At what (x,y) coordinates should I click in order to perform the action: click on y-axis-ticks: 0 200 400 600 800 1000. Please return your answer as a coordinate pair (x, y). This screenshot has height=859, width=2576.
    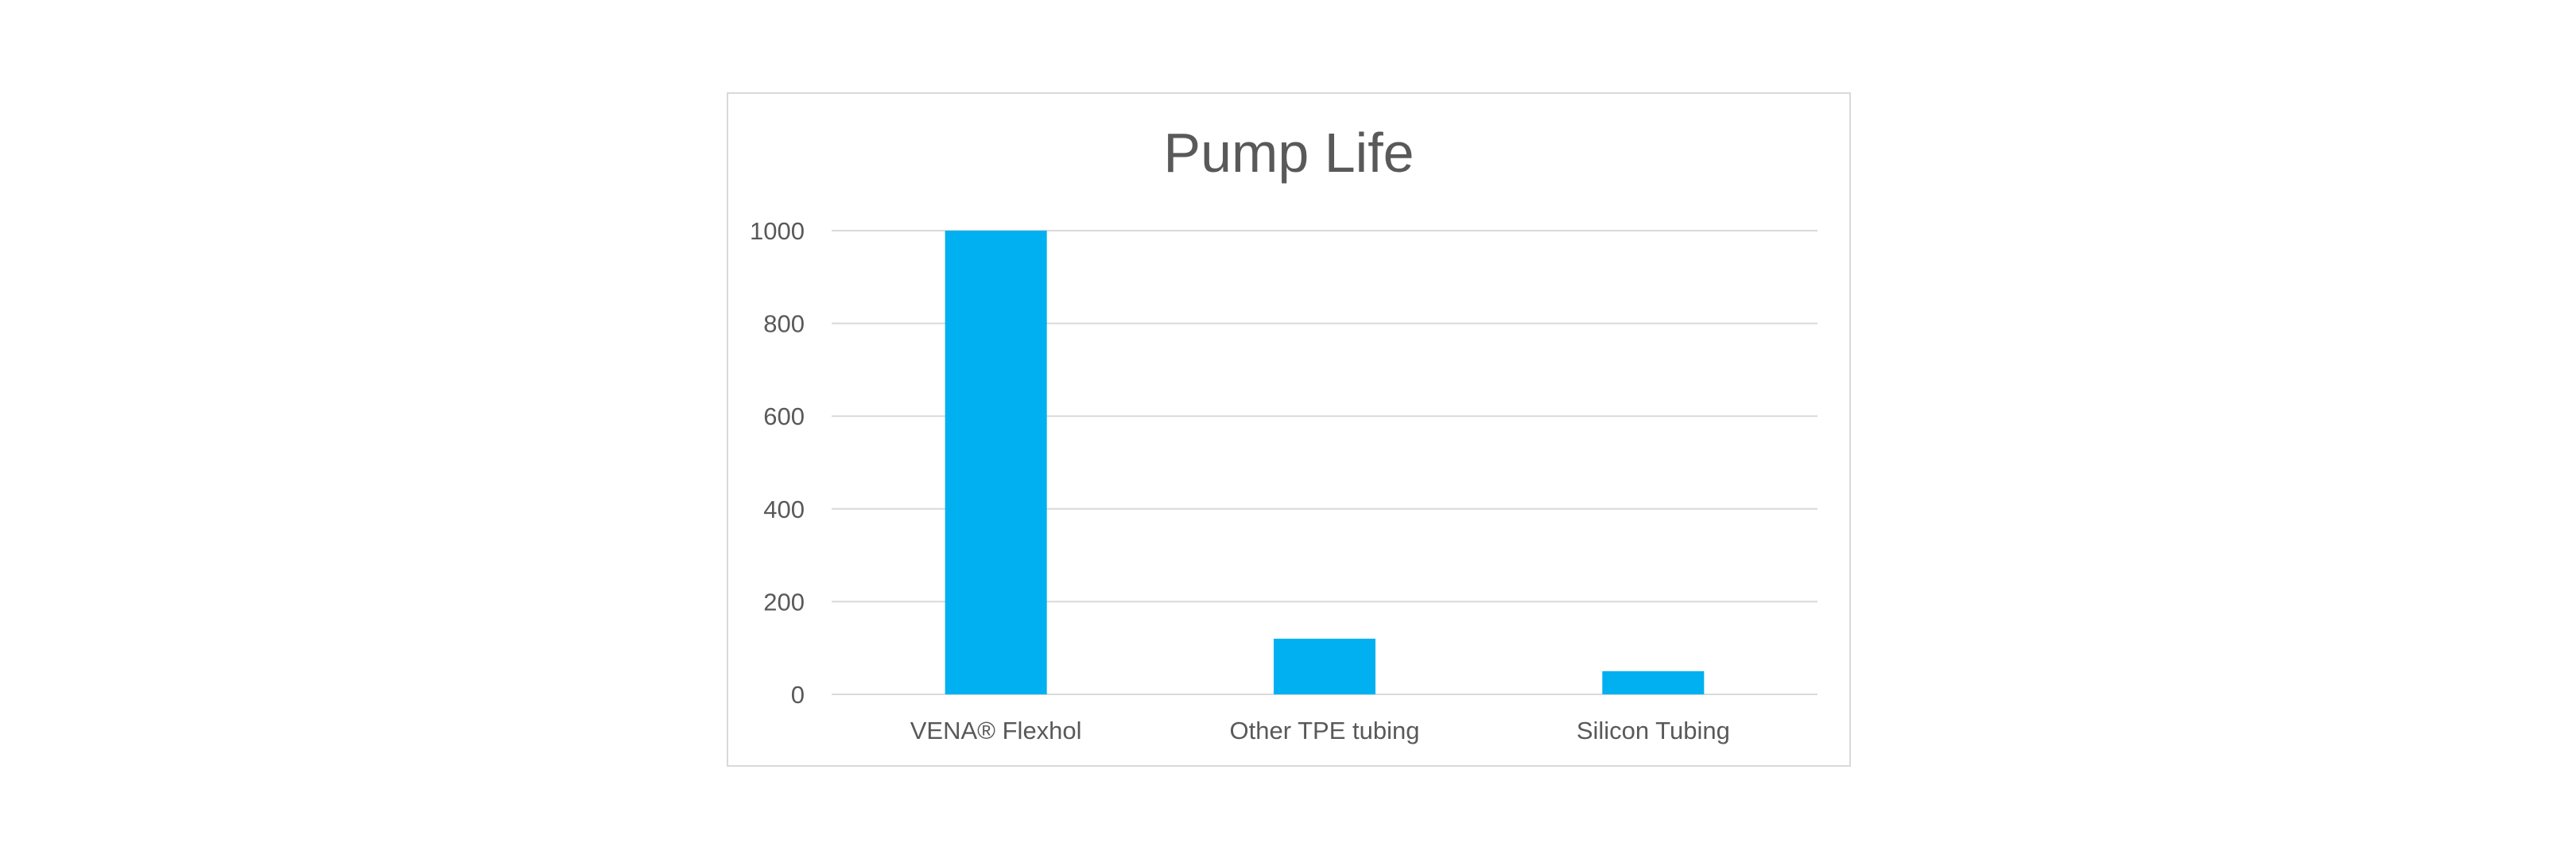
    Looking at the image, I should click on (778, 463).